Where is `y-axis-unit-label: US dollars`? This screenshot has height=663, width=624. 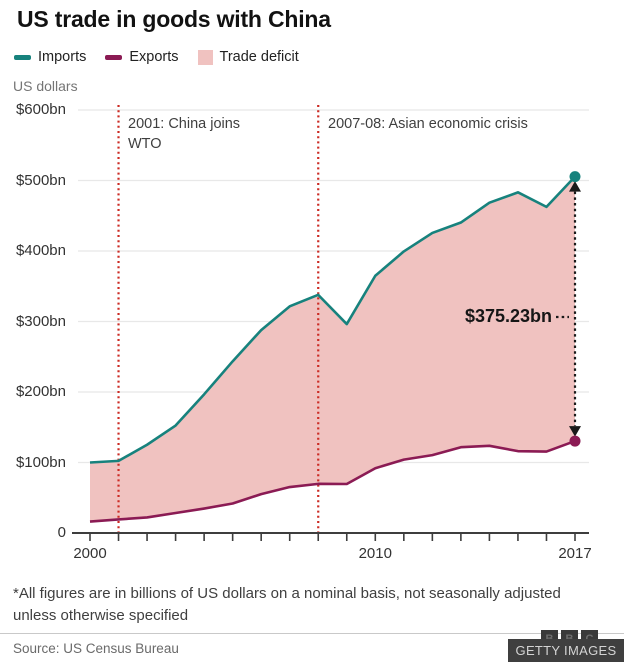
y-axis-unit-label: US dollars is located at coordinates (45, 86).